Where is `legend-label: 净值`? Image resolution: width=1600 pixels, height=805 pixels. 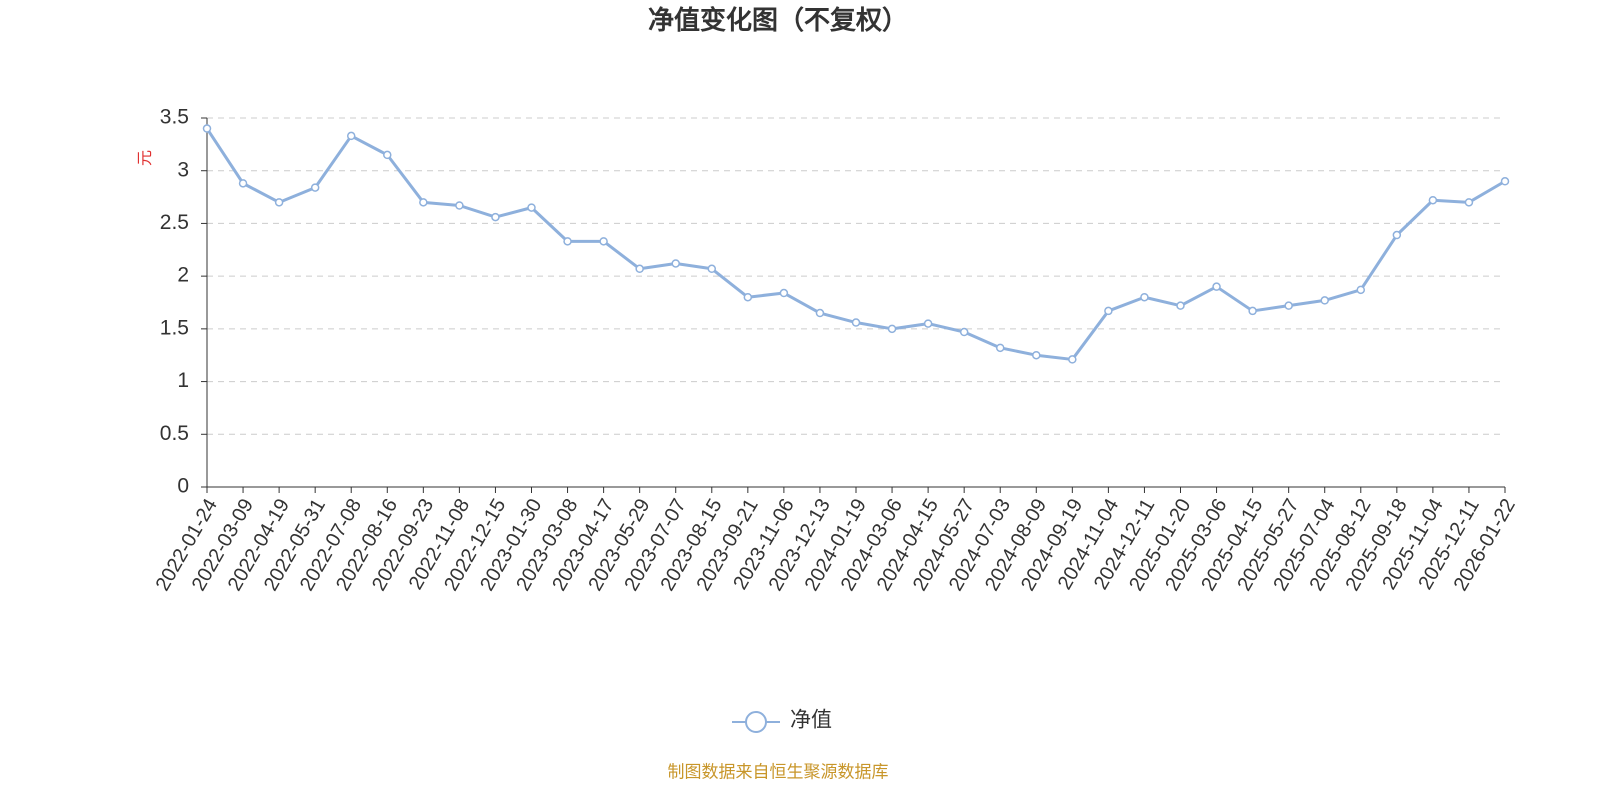
legend-label: 净值 is located at coordinates (811, 720).